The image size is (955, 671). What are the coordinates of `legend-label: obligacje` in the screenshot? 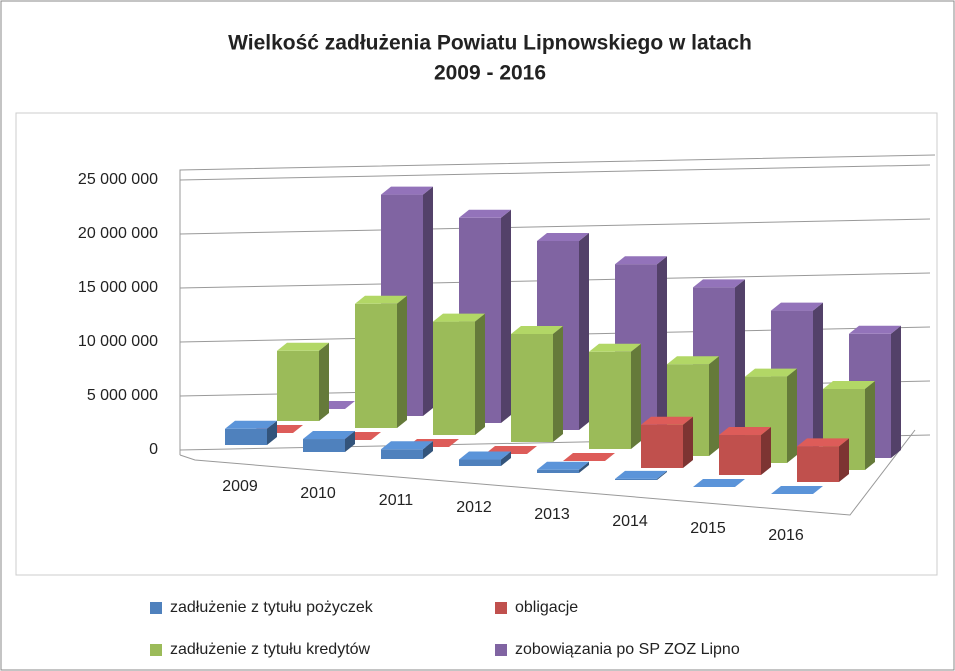 It's located at (546, 607).